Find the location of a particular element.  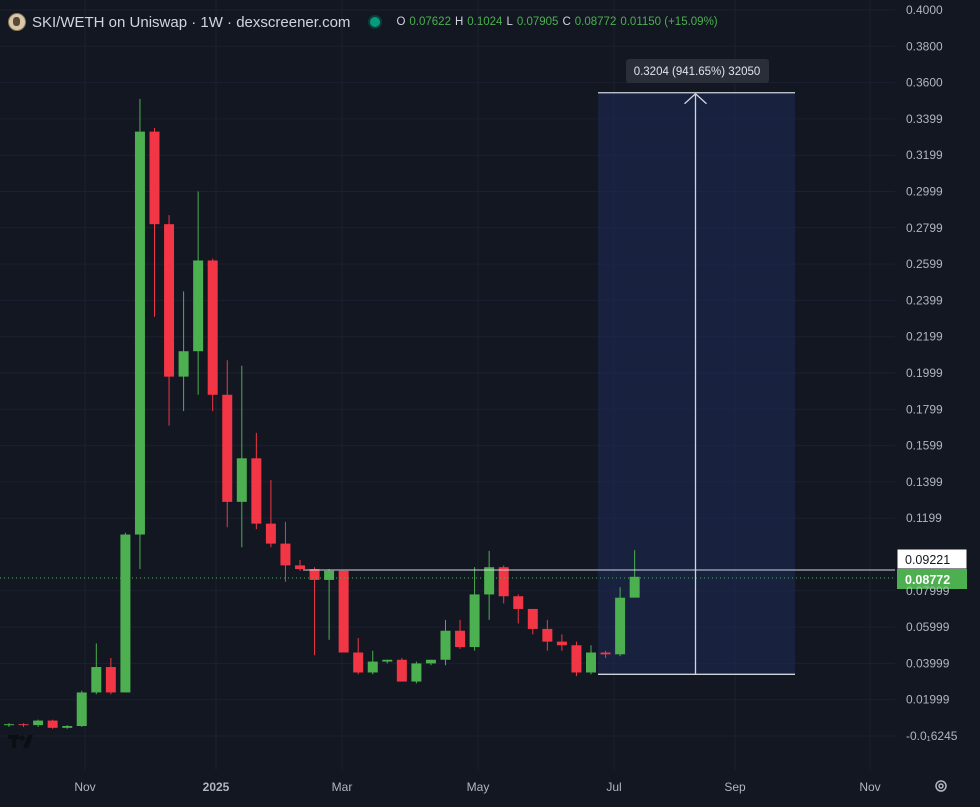

tradingview-logo-icon is located at coordinates (28, 743).